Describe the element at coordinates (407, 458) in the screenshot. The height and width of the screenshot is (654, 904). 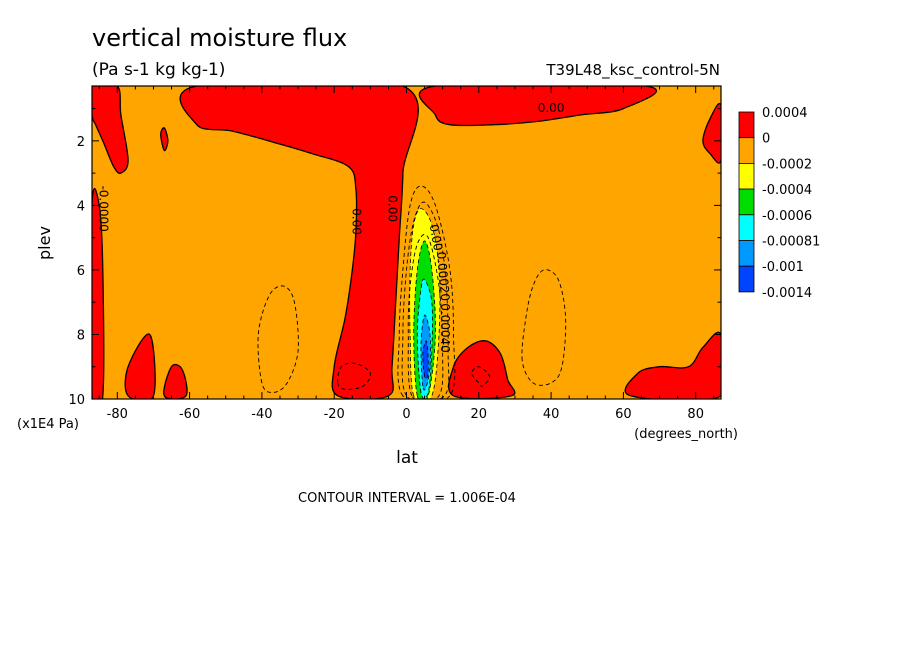
I see `x-axis-label: lat` at that location.